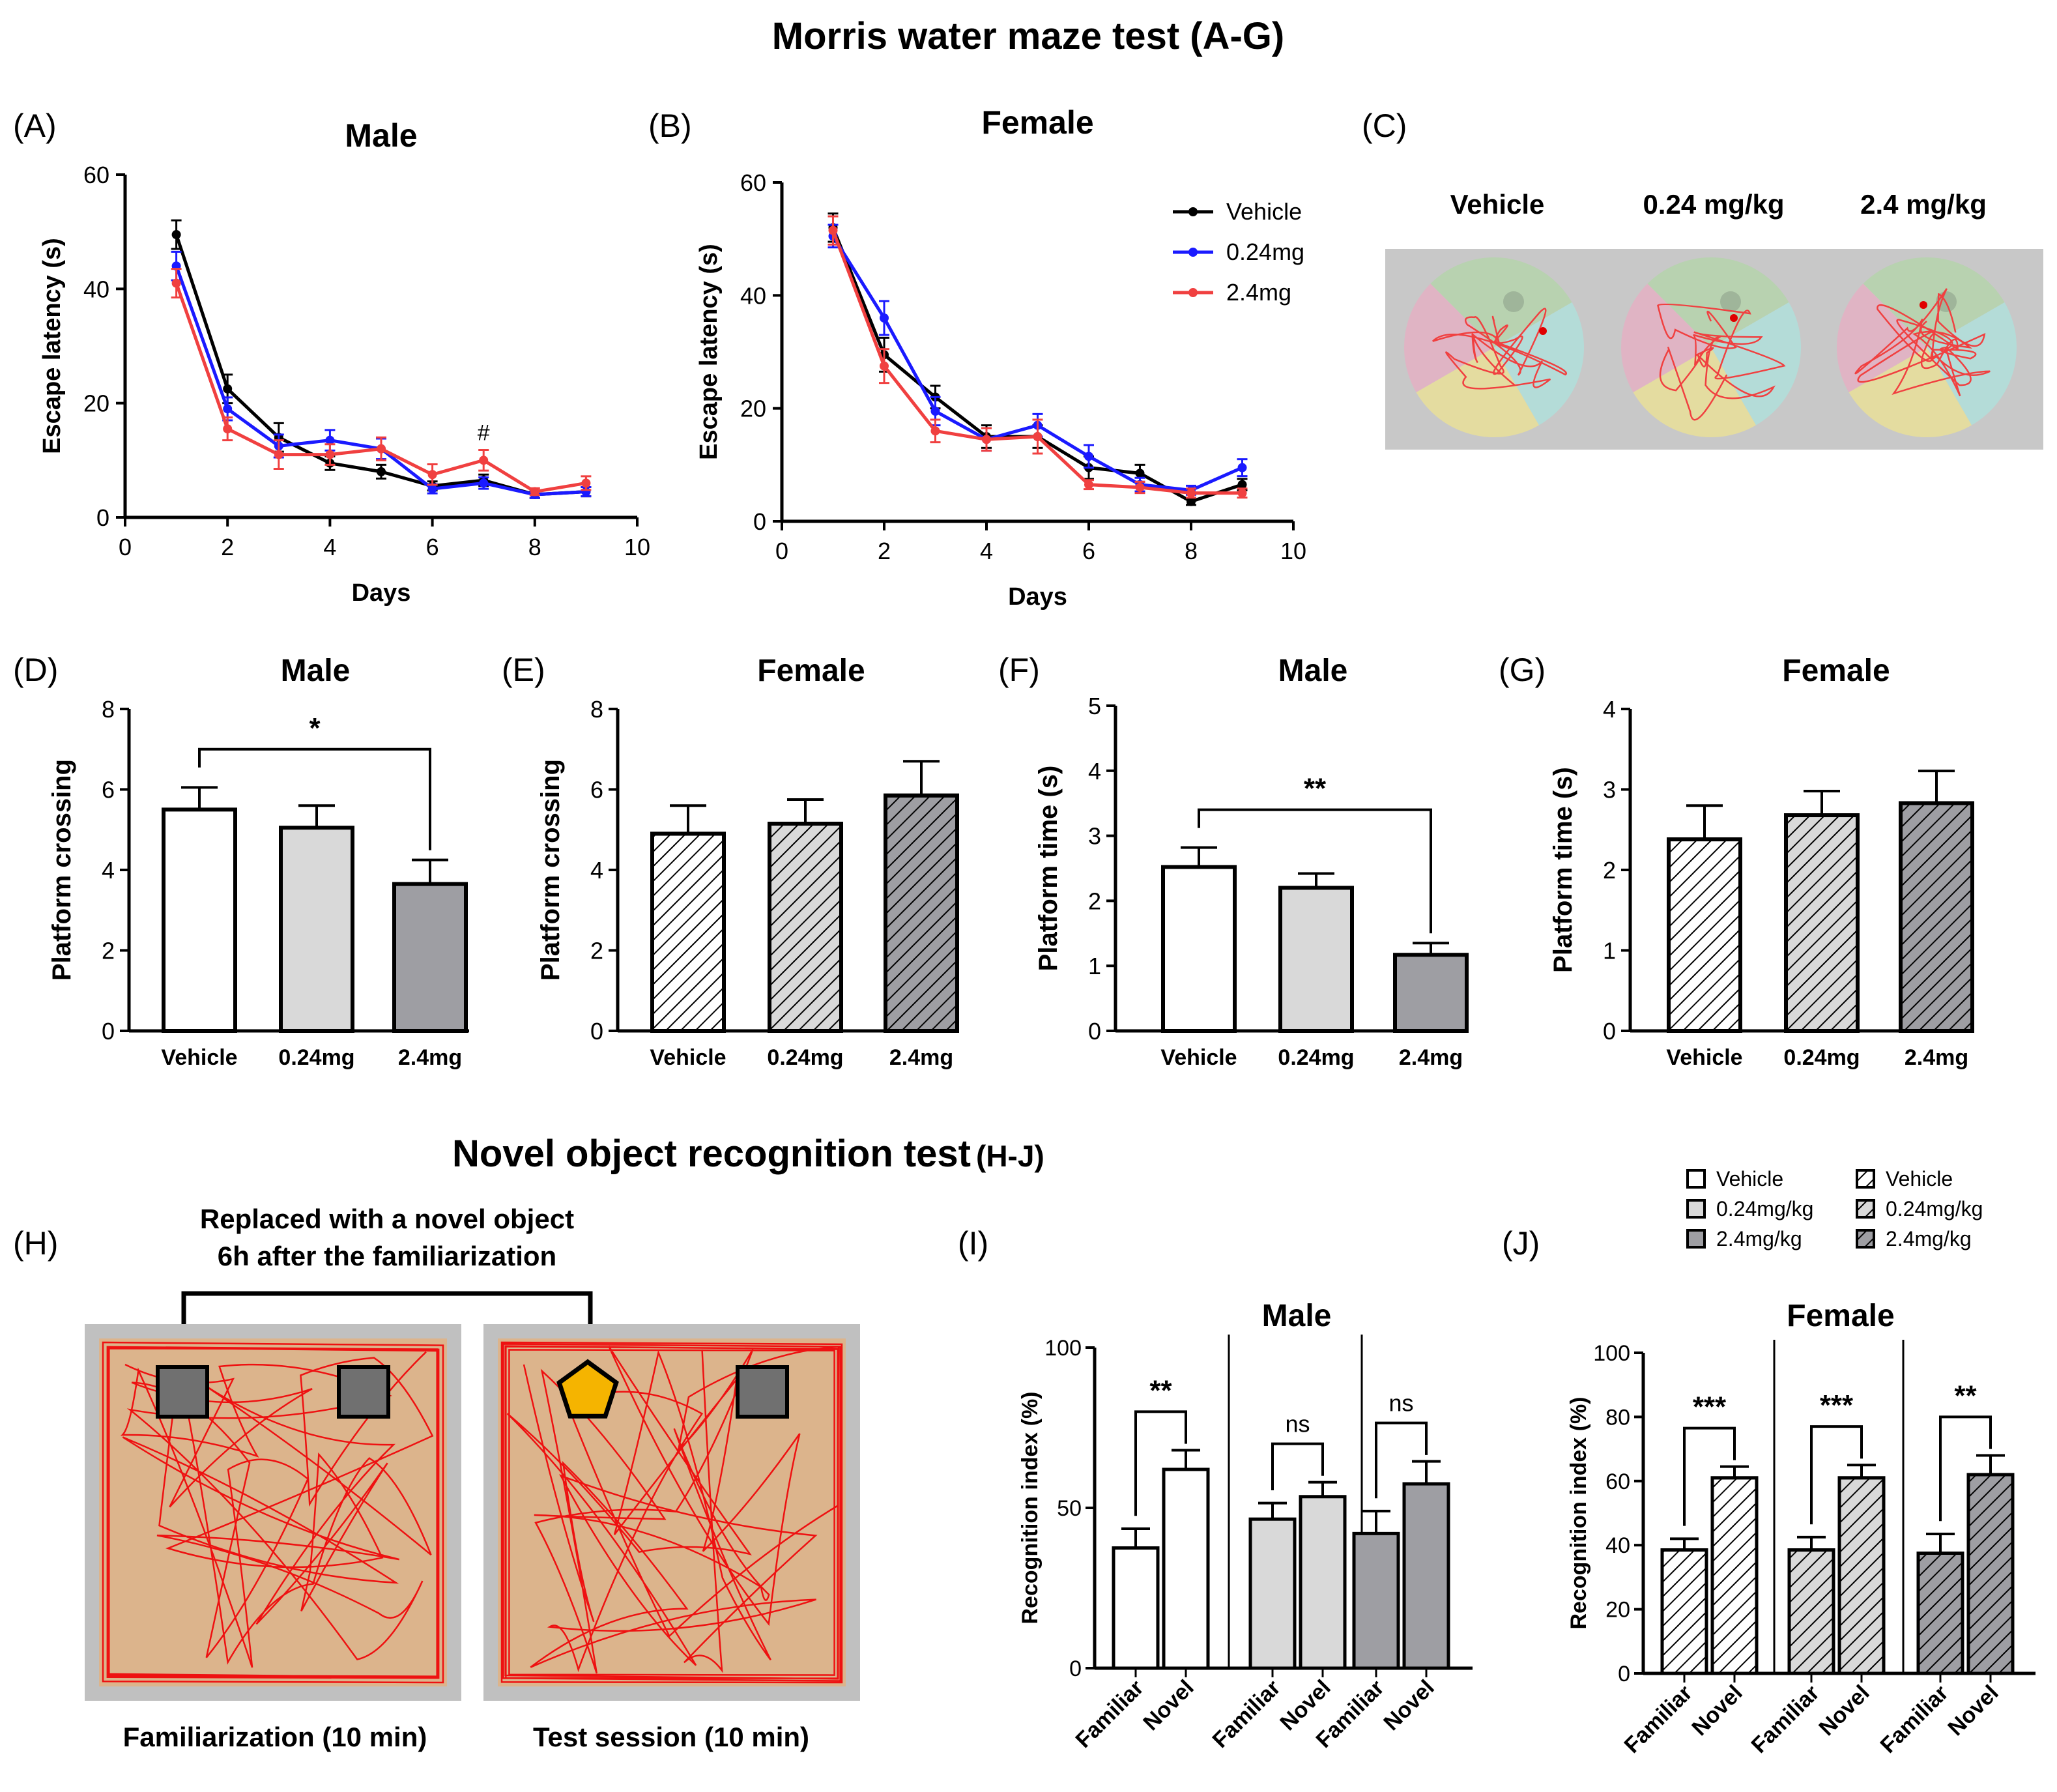 The width and height of the screenshot is (2057, 1792). Describe the element at coordinates (35, 670) in the screenshot. I see `panel-d-letter: (D)` at that location.